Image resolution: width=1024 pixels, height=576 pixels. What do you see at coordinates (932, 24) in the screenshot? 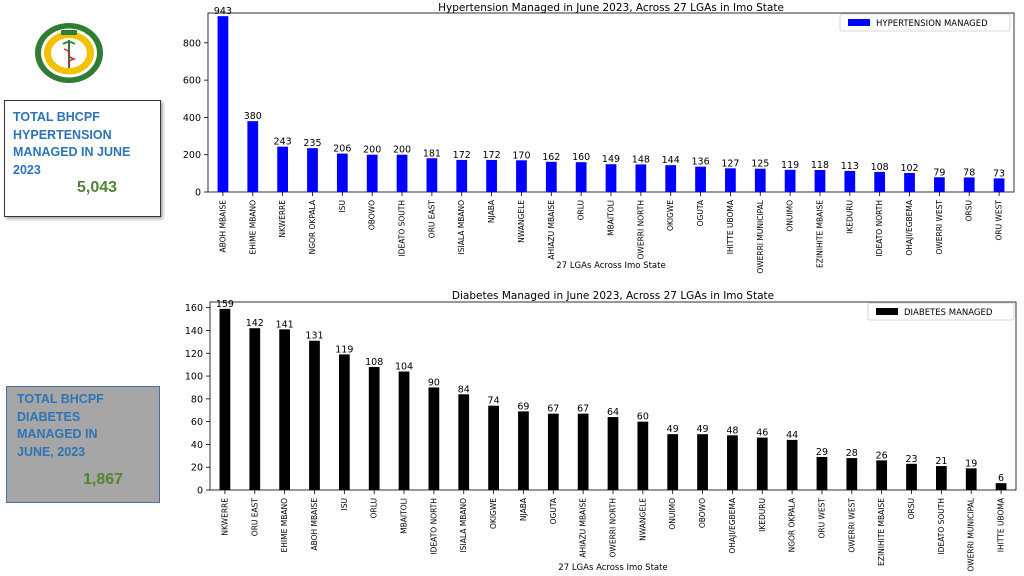
I see `c1-legend-label: HYPERTENSION MANAGED` at bounding box center [932, 24].